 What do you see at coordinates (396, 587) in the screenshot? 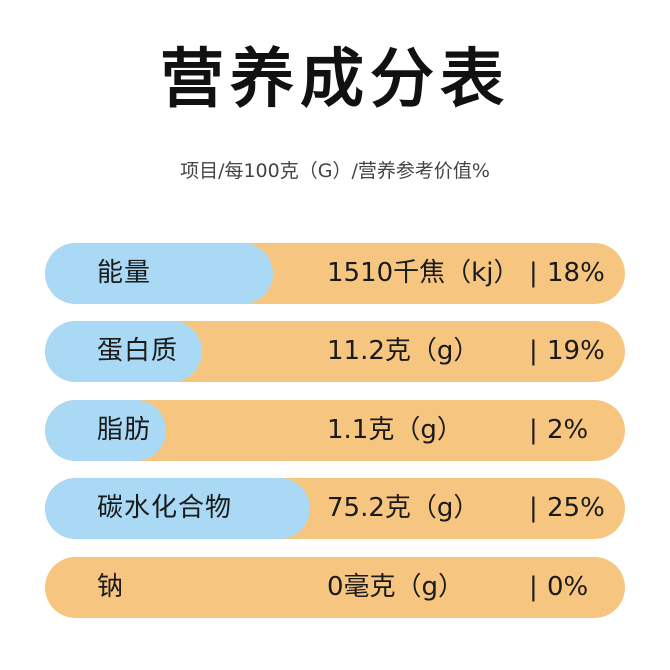
I see `nutrient-value: 0毫克（g）` at bounding box center [396, 587].